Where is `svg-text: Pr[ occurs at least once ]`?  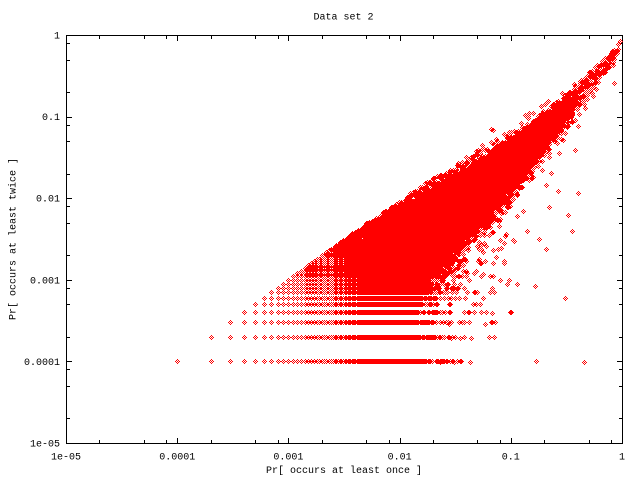 svg-text: Pr[ occurs at least once ] is located at coordinates (344, 471).